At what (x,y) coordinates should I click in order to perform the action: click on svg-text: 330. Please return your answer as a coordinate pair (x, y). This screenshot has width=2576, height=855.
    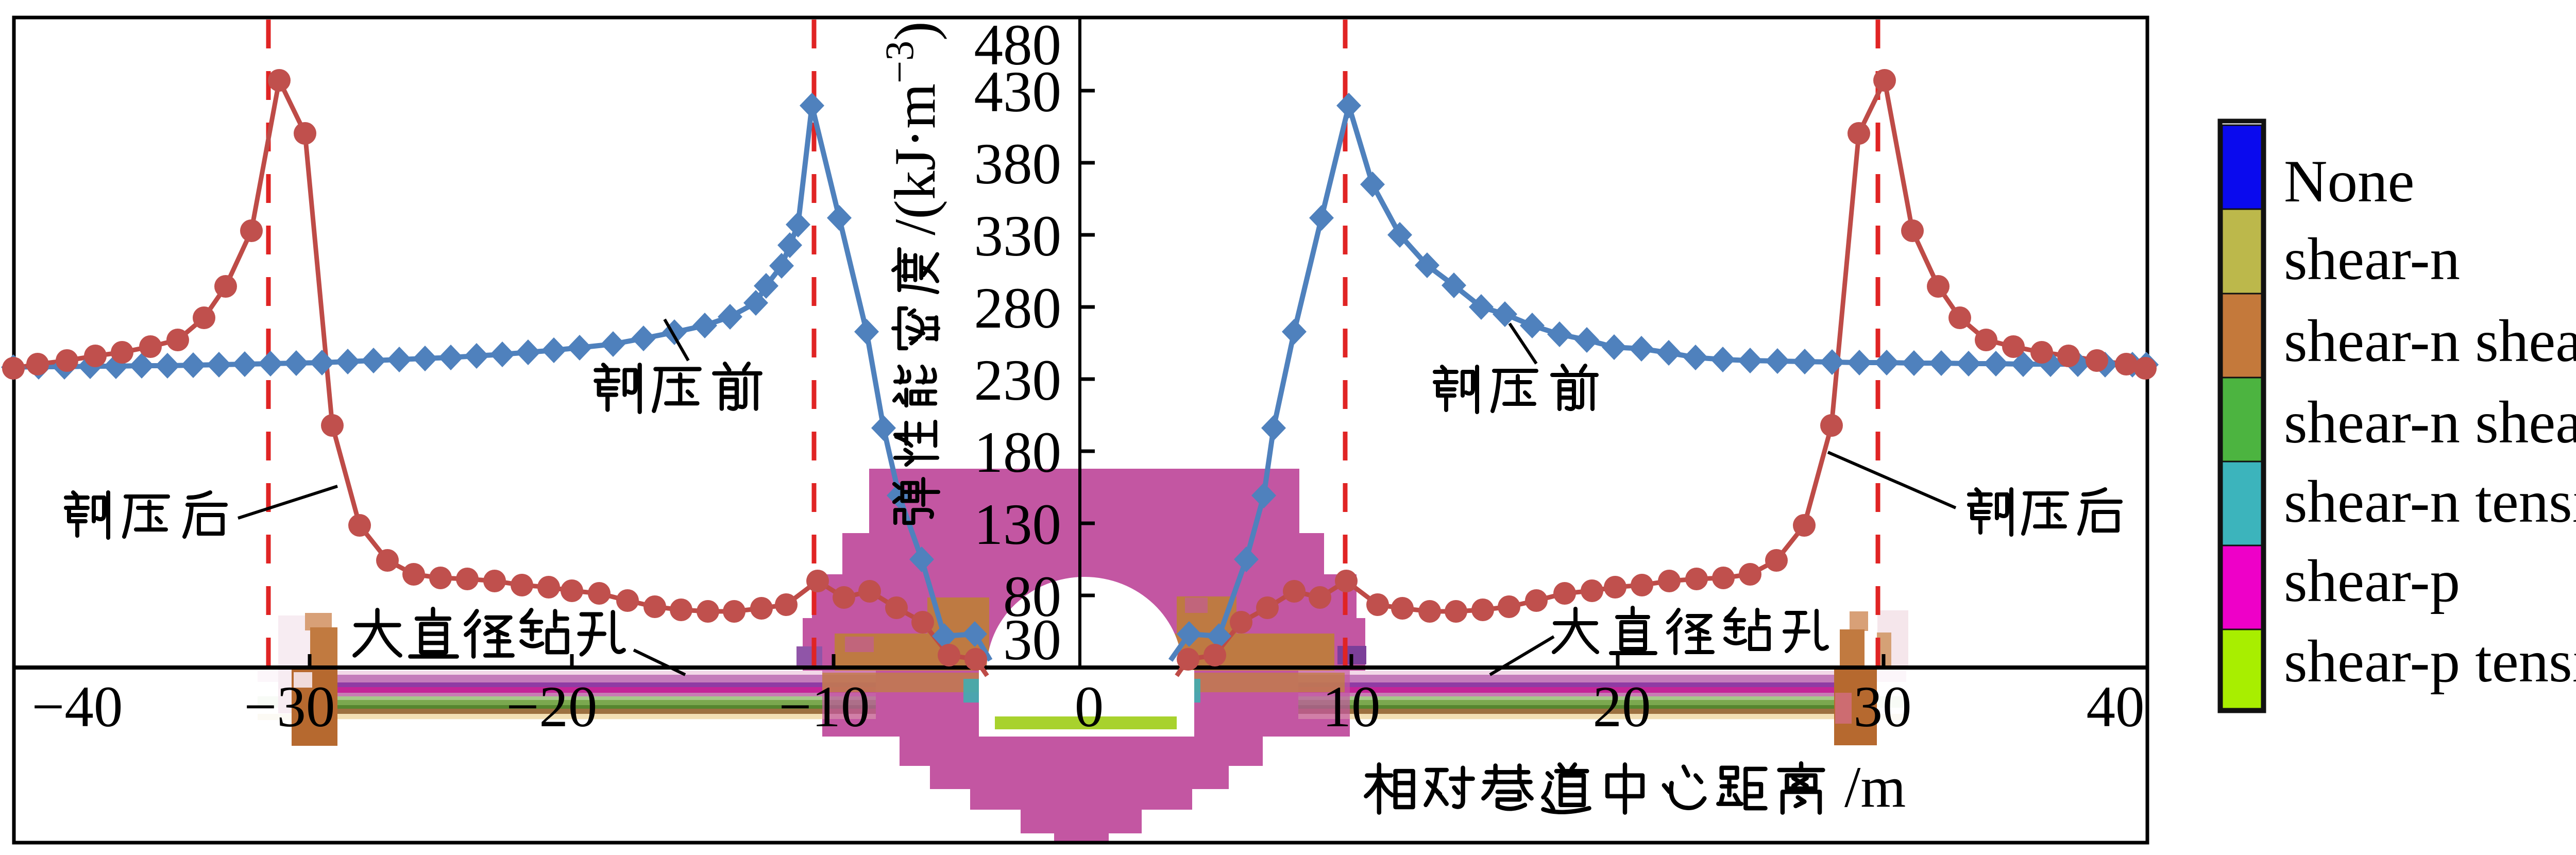
    Looking at the image, I should click on (1018, 236).